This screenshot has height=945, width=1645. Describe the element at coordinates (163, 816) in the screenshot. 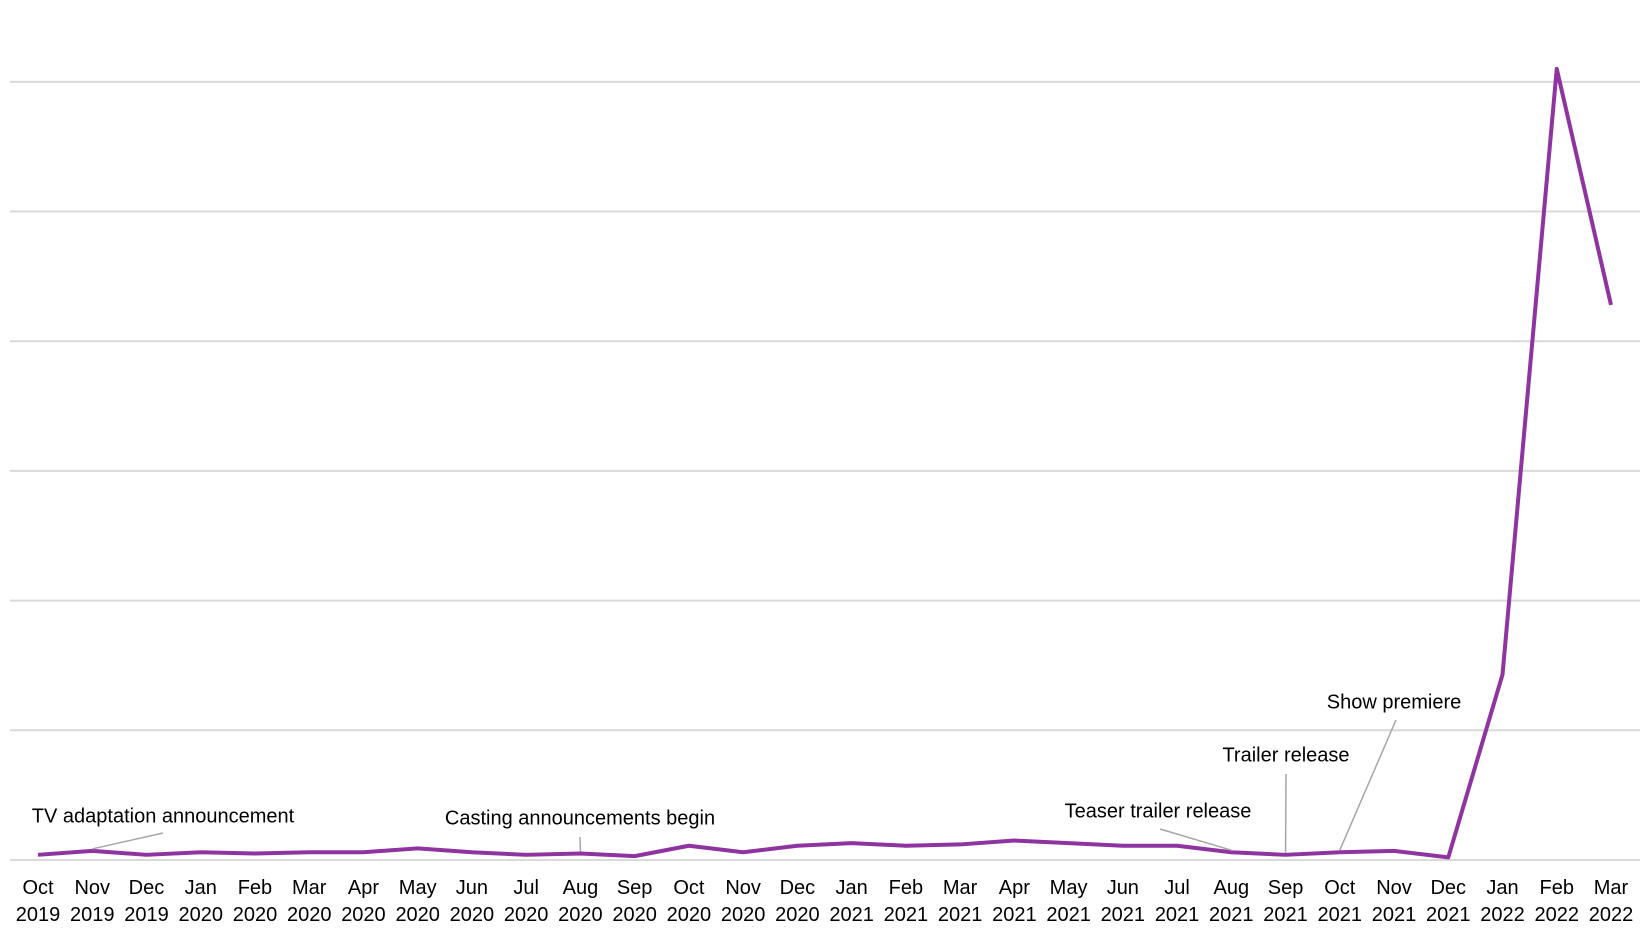

I see `annotation: TV adaptation announcement` at that location.